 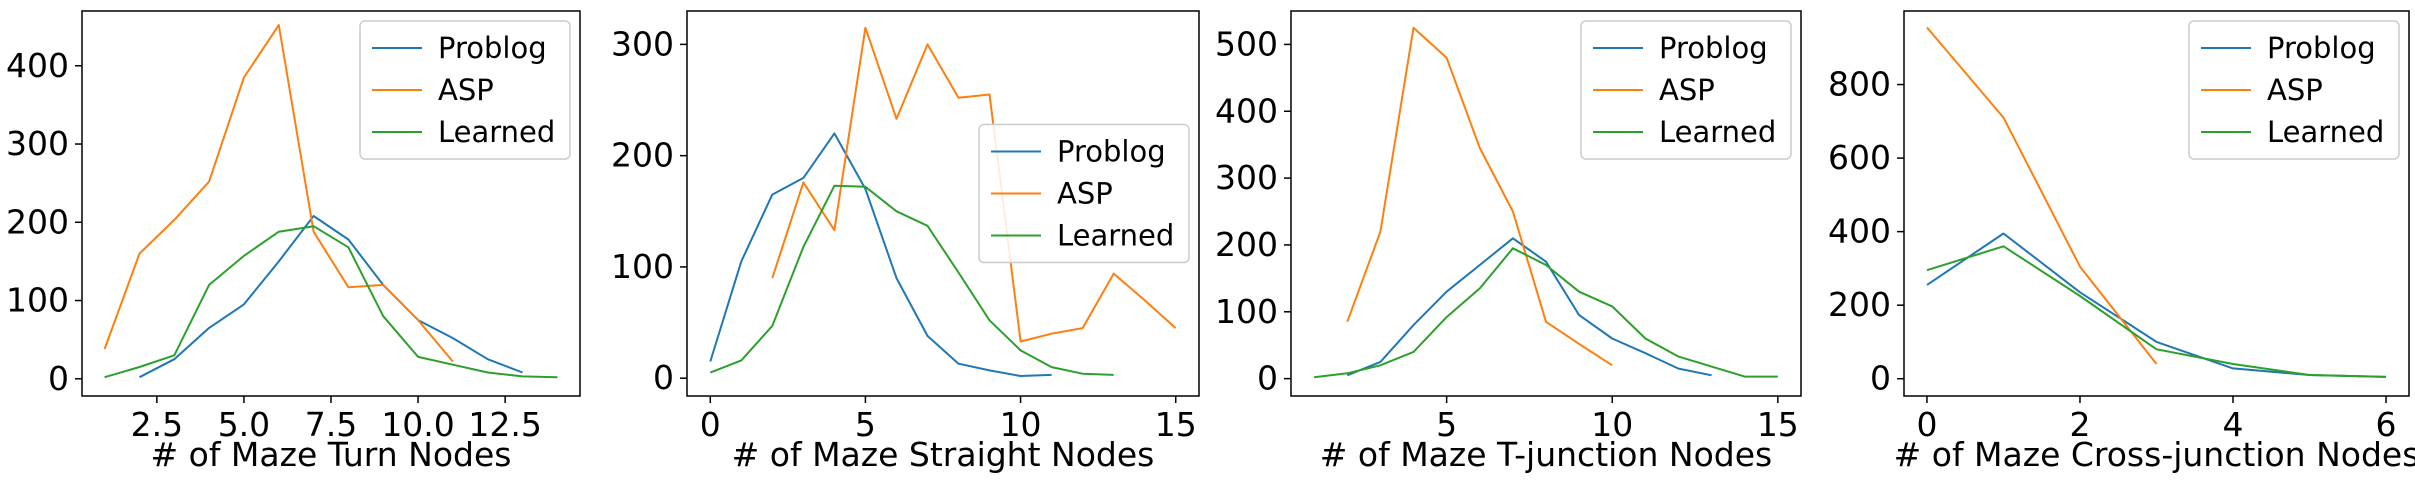 What do you see at coordinates (2386, 424) in the screenshot?
I see `x-tick-label: 6` at bounding box center [2386, 424].